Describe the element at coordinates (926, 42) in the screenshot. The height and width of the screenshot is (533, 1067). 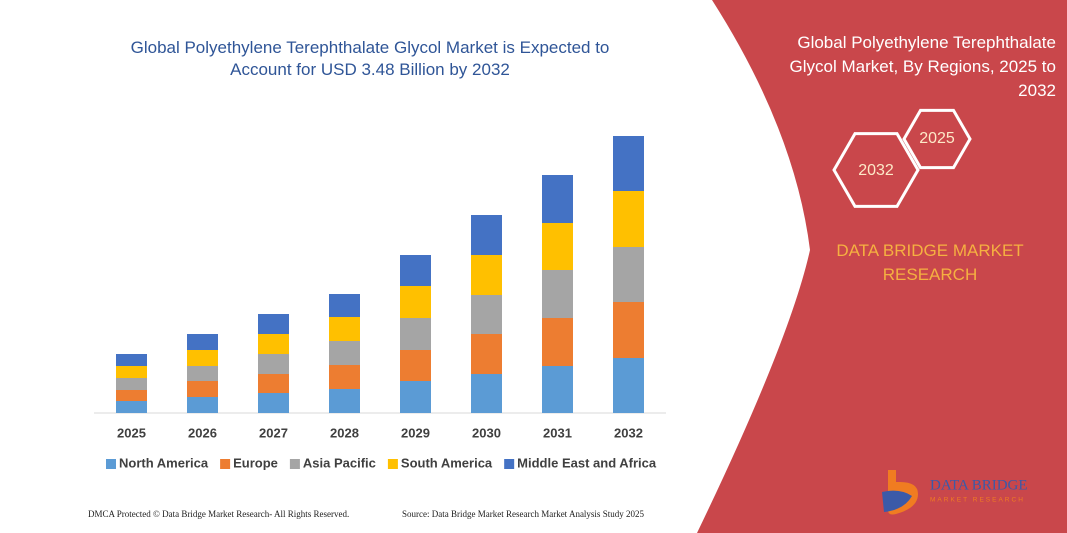
I see `text-line: Global Polyethylene Terephthalate` at that location.